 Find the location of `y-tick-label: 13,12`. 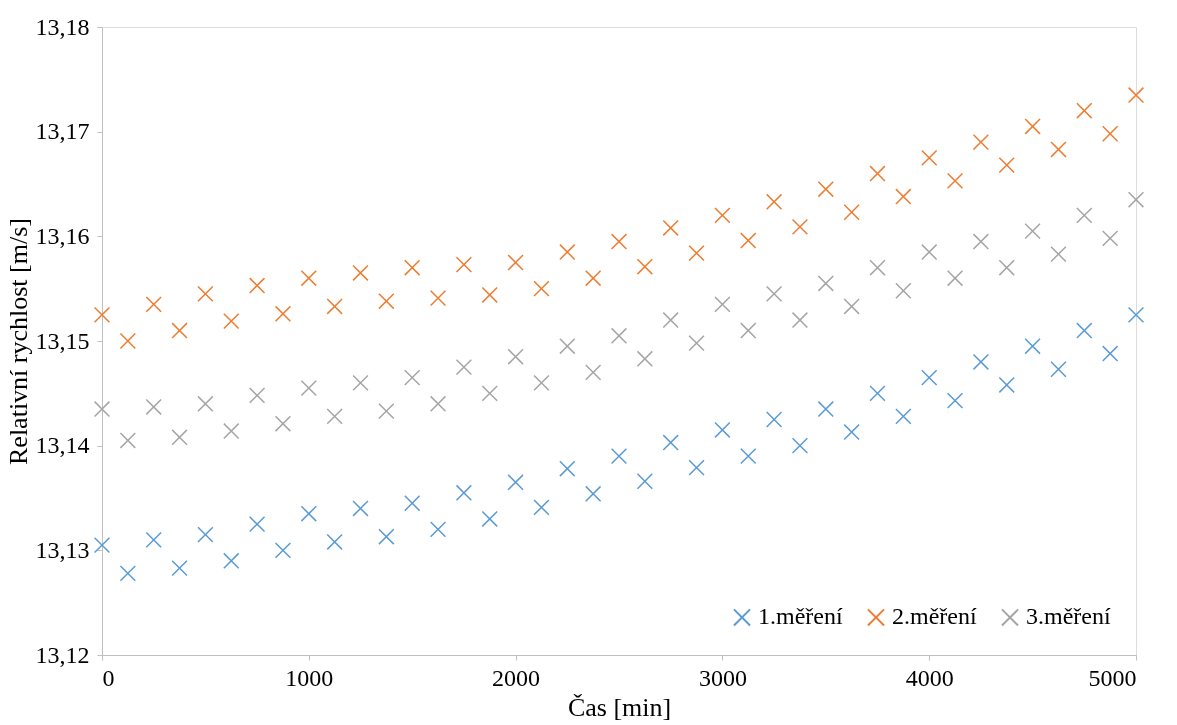

y-tick-label: 13,12 is located at coordinates (62, 654).